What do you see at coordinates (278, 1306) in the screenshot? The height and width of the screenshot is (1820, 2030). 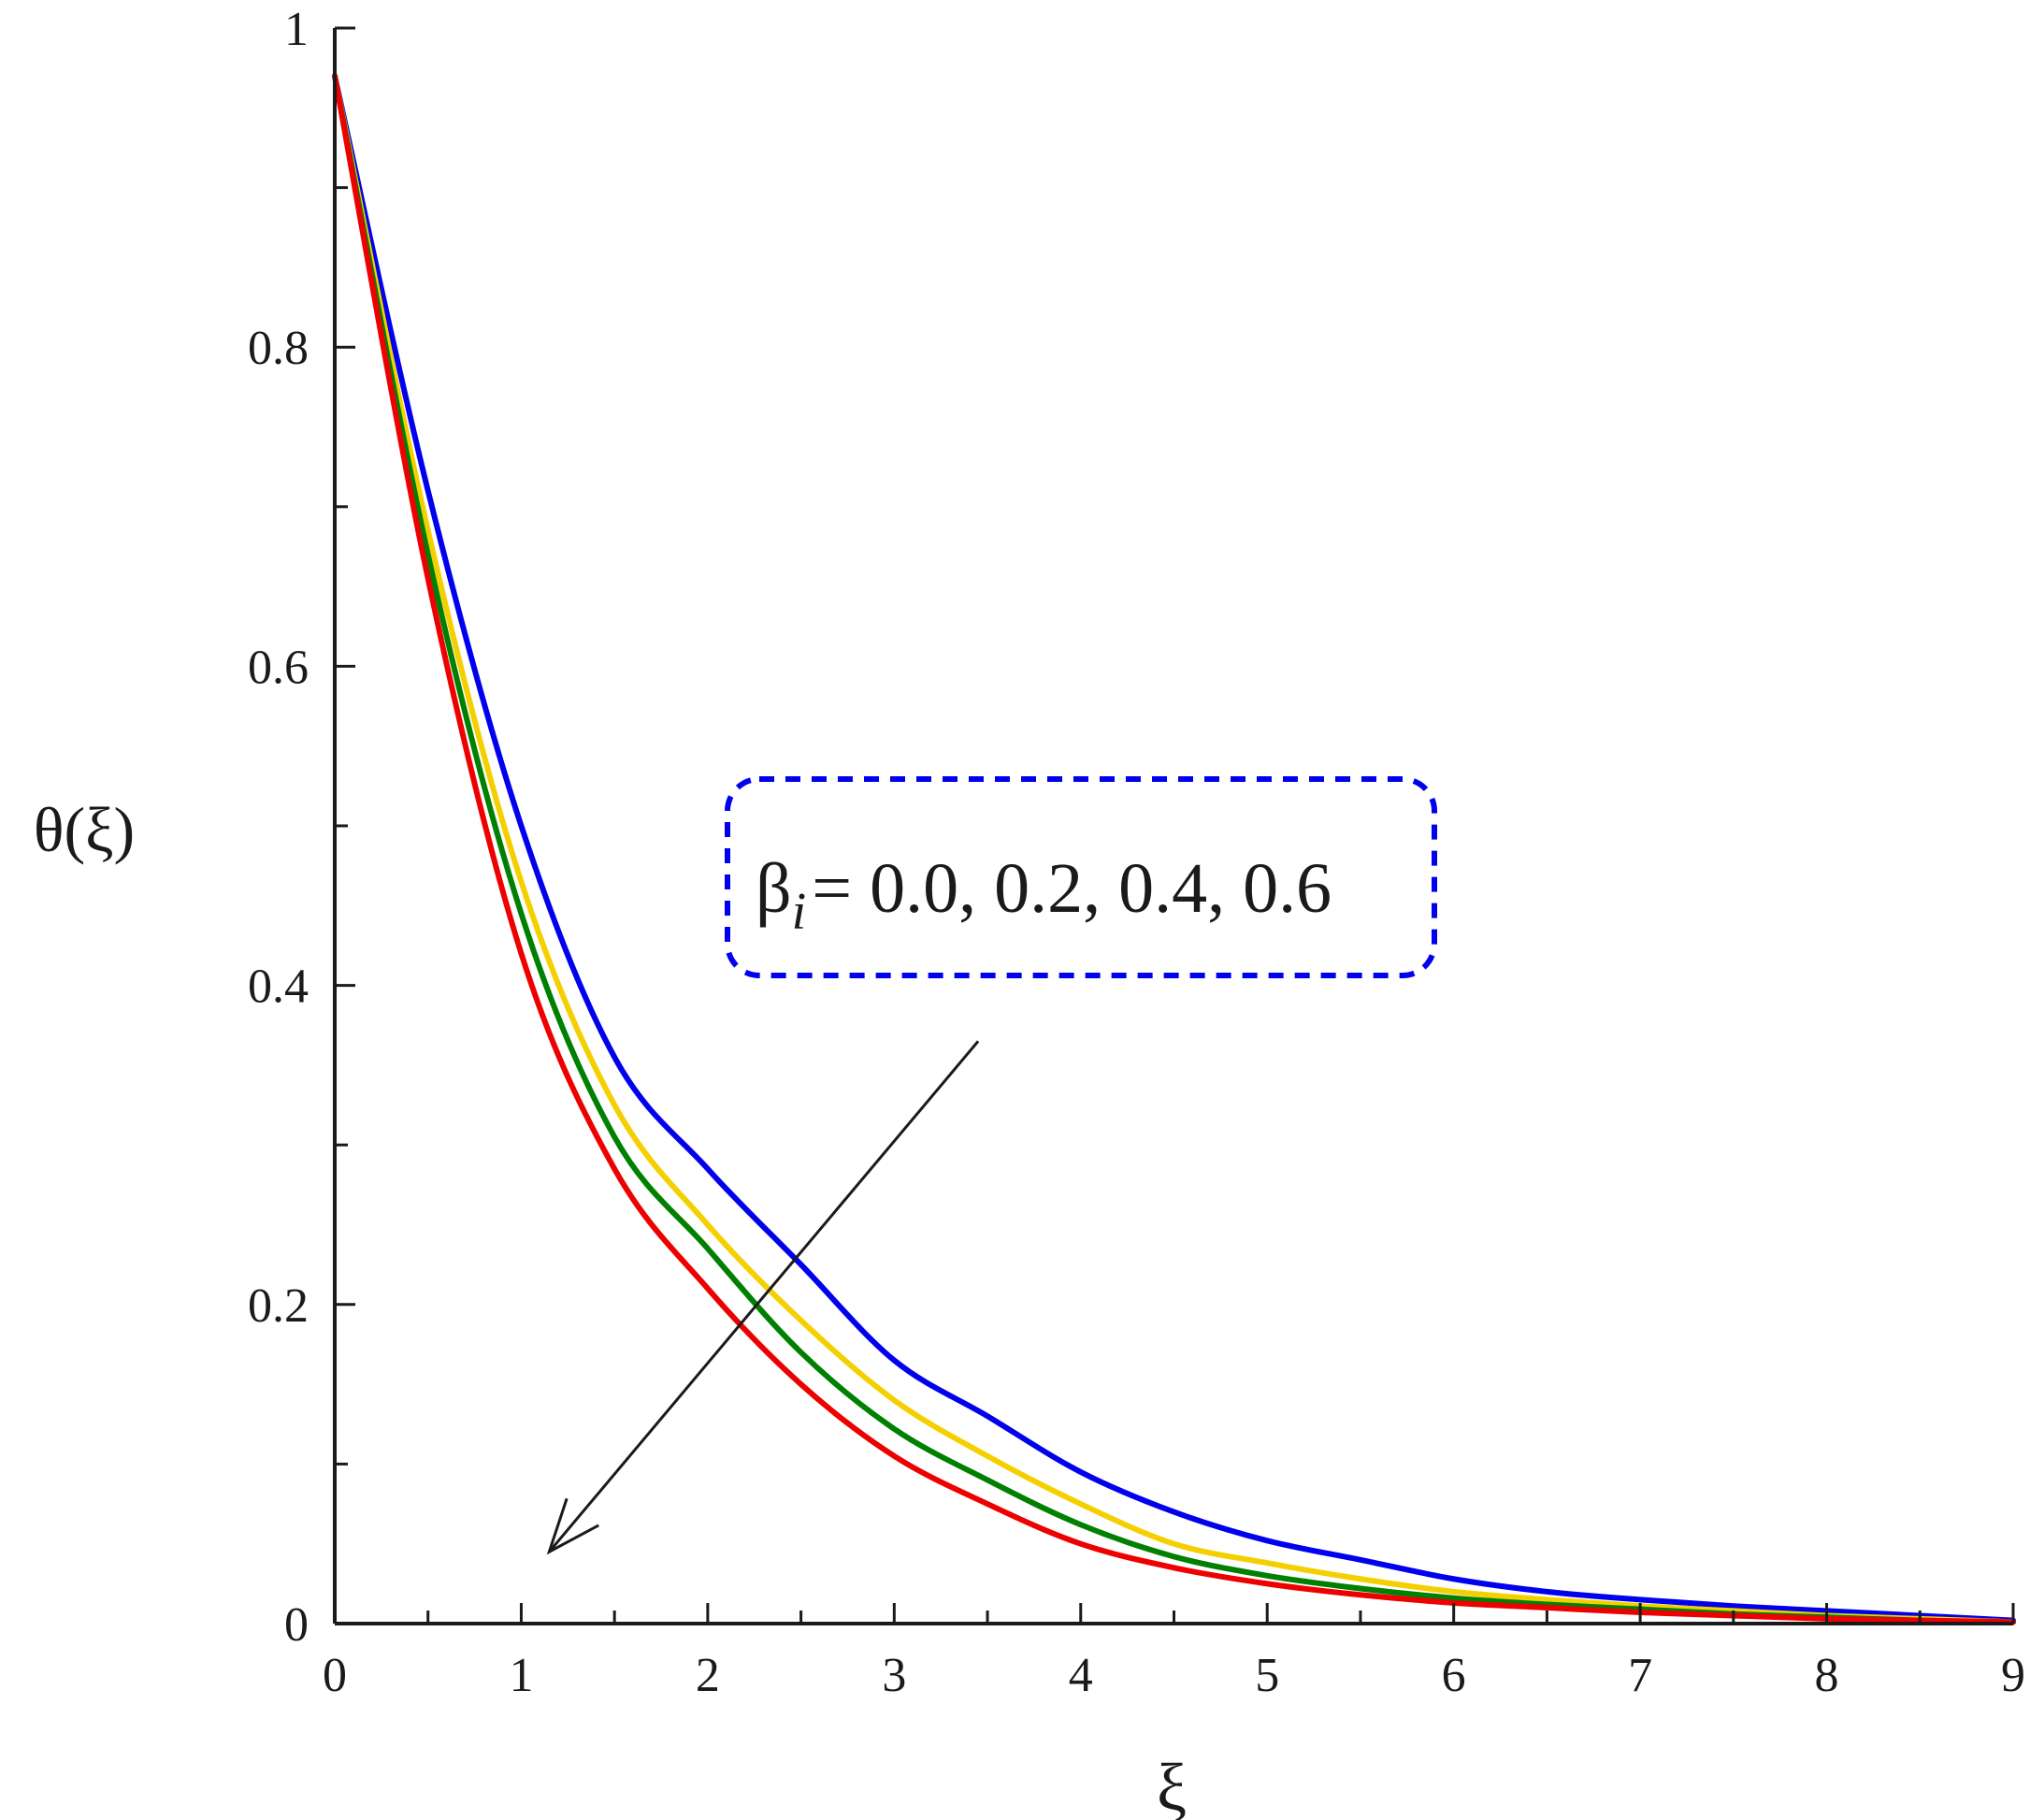 I see `y-tick-label: 0.2` at bounding box center [278, 1306].